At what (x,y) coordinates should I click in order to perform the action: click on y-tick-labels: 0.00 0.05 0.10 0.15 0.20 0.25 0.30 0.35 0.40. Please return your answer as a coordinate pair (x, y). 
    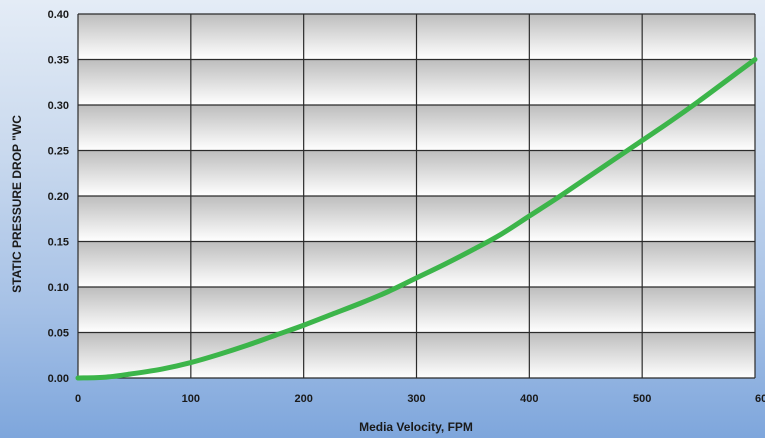
    Looking at the image, I should click on (58, 197).